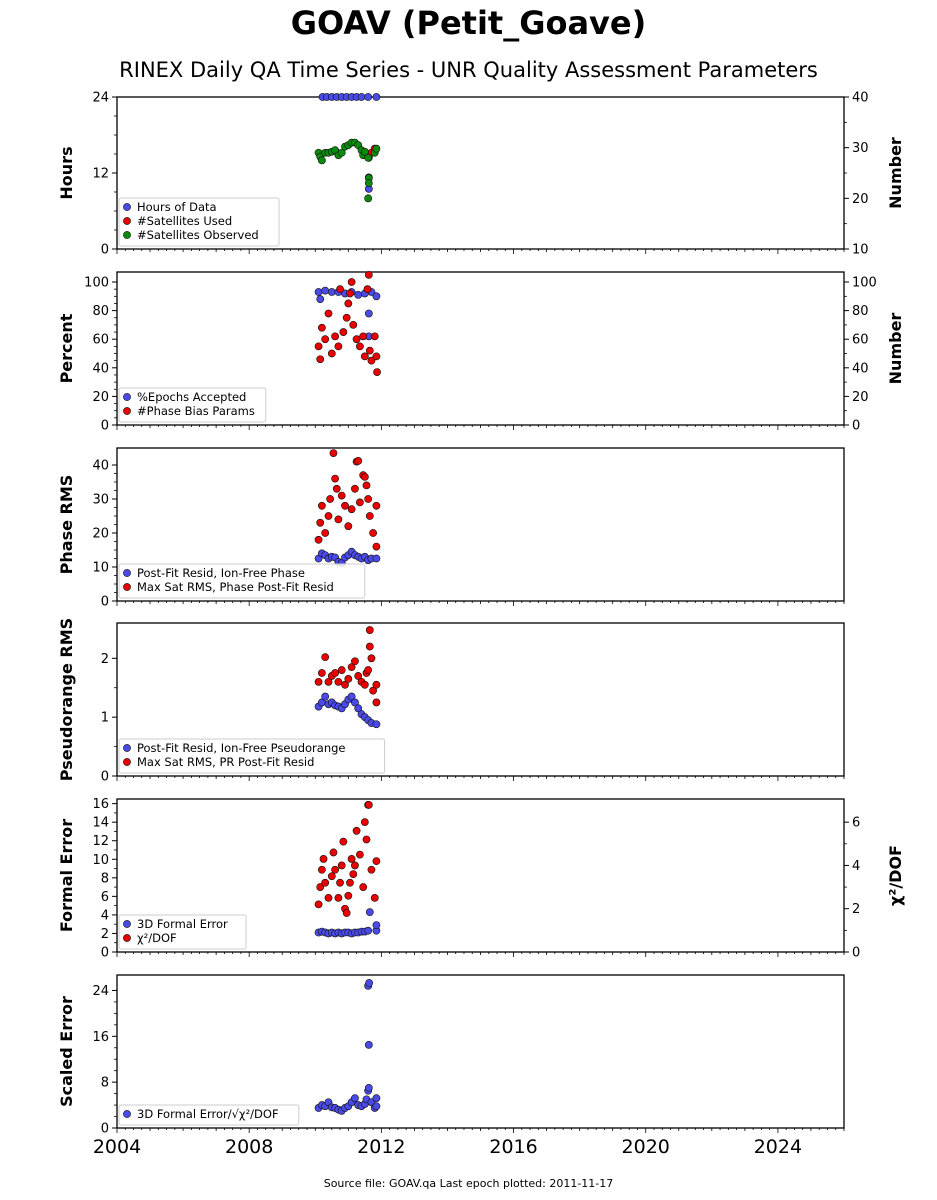 The image size is (937, 1200). I want to click on y-right-axis-label: χ²/DOF, so click(895, 875).